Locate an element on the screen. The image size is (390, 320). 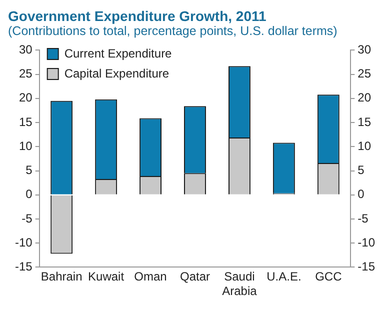
y-tick-label: -5 is located at coordinates (27, 218).